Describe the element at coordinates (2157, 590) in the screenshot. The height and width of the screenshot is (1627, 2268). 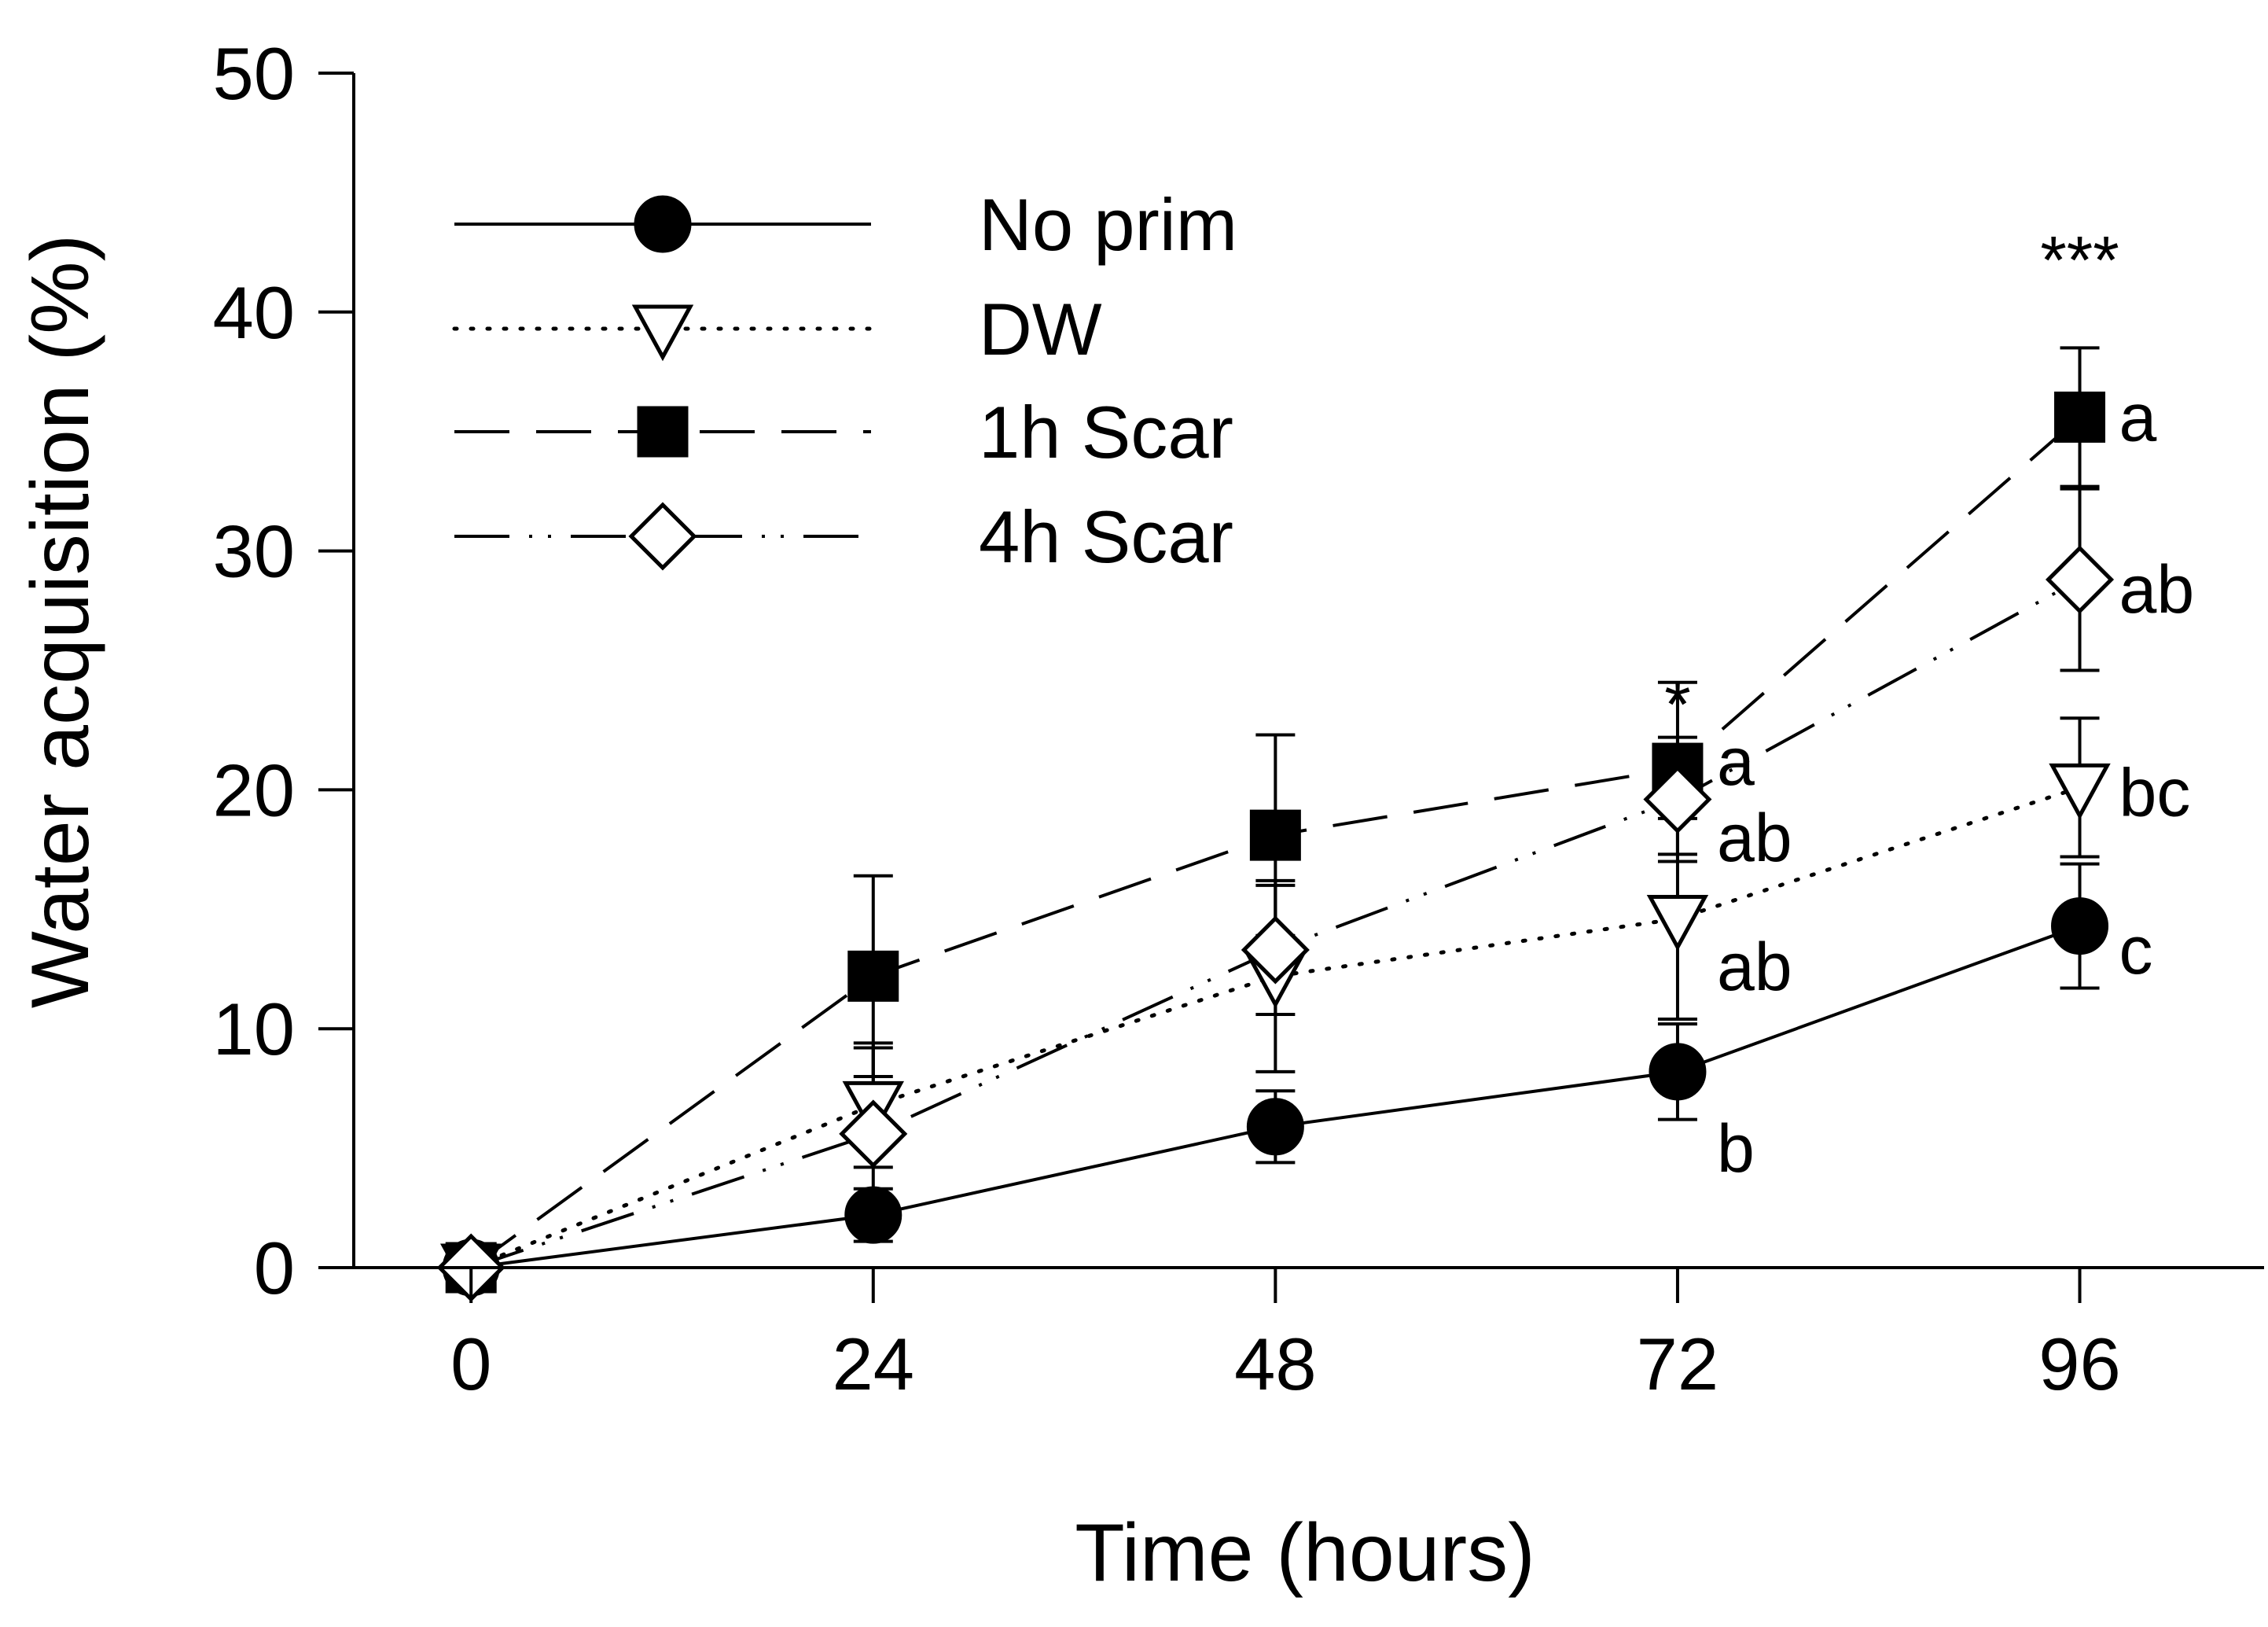
I see `group-letter-96-7: ab` at that location.